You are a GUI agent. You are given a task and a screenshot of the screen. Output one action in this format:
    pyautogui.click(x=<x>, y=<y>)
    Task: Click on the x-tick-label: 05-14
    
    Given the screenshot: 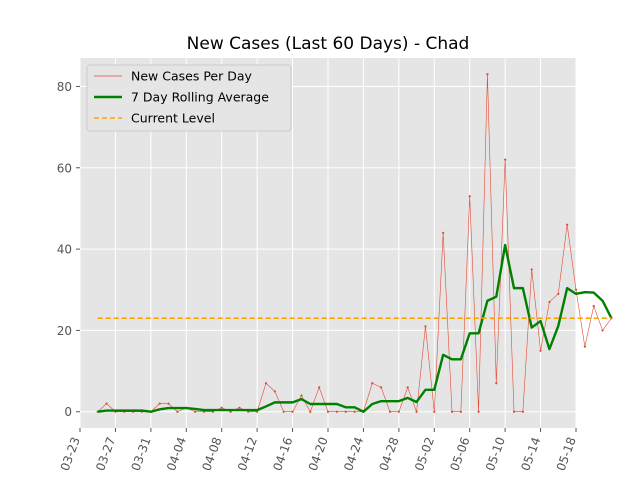 What is the action you would take?
    pyautogui.click(x=530, y=454)
    